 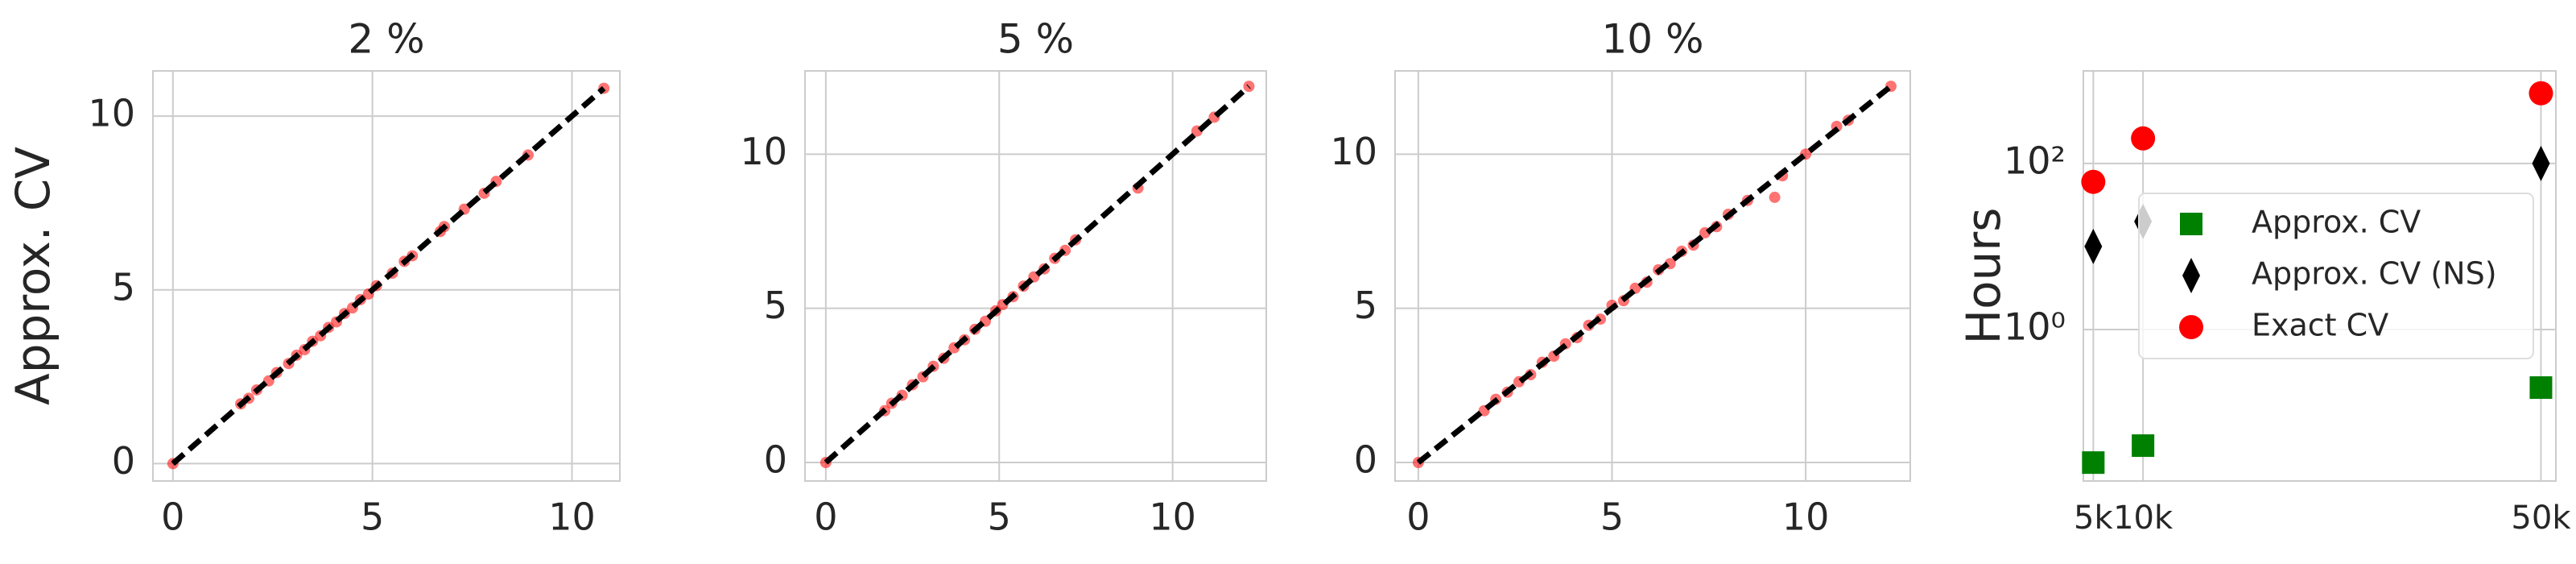 I want to click on legend-label: Approx. CV (NS), so click(x=2374, y=274).